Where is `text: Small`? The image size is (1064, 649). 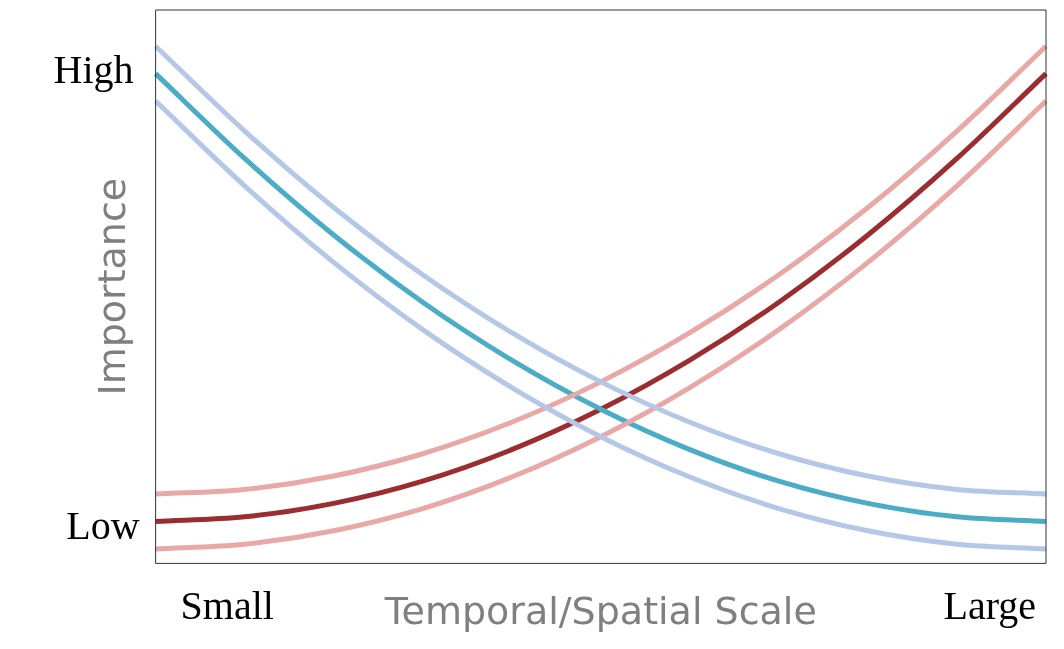
text: Small is located at coordinates (227, 605).